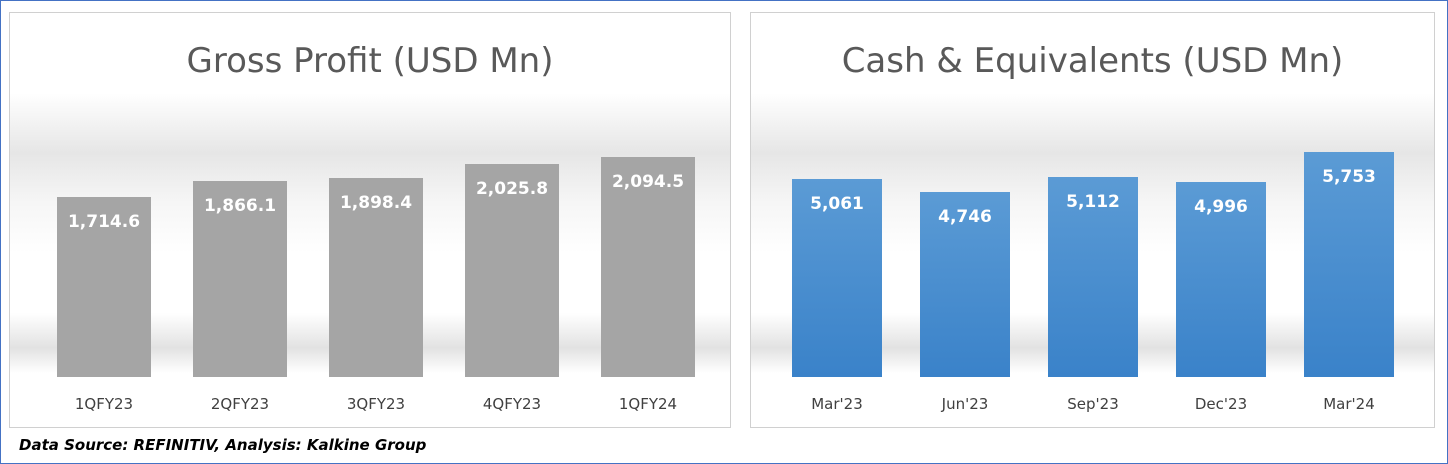  What do you see at coordinates (240, 206) in the screenshot?
I see `gross-profit-value-label: 1,866.1` at bounding box center [240, 206].